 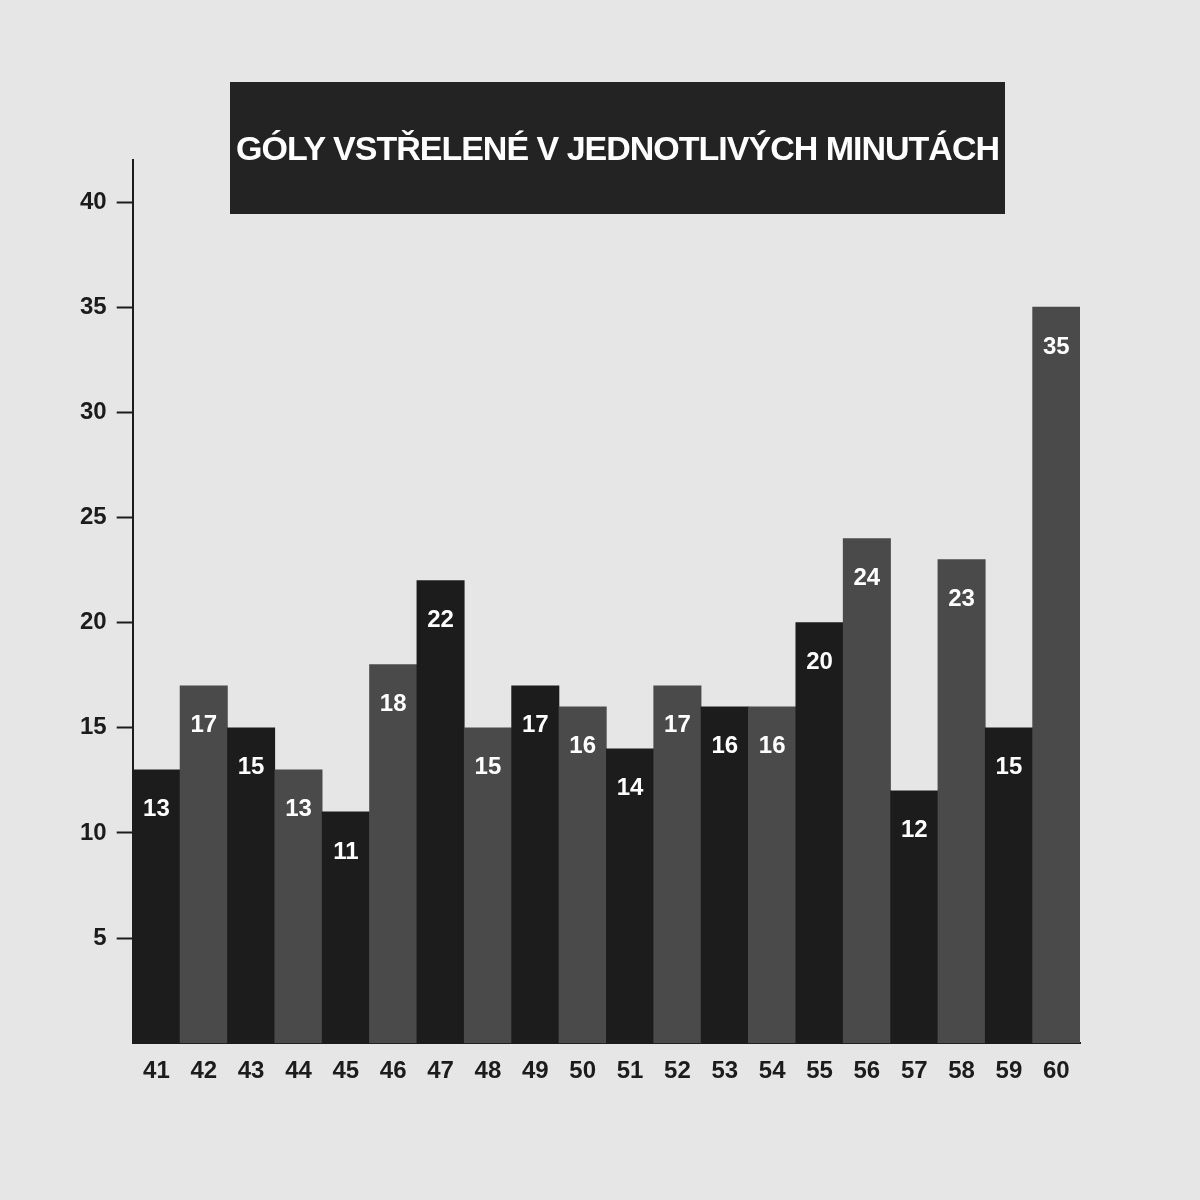 I want to click on x-tick-label: 48, so click(x=488, y=1070).